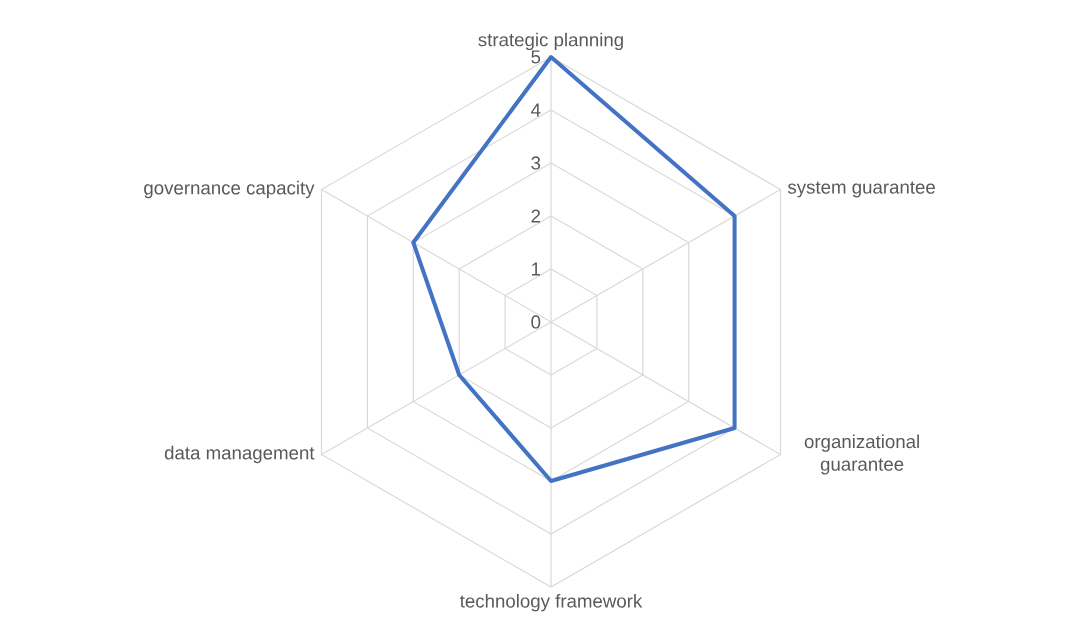  I want to click on y-tick-label: 5, so click(536, 57).